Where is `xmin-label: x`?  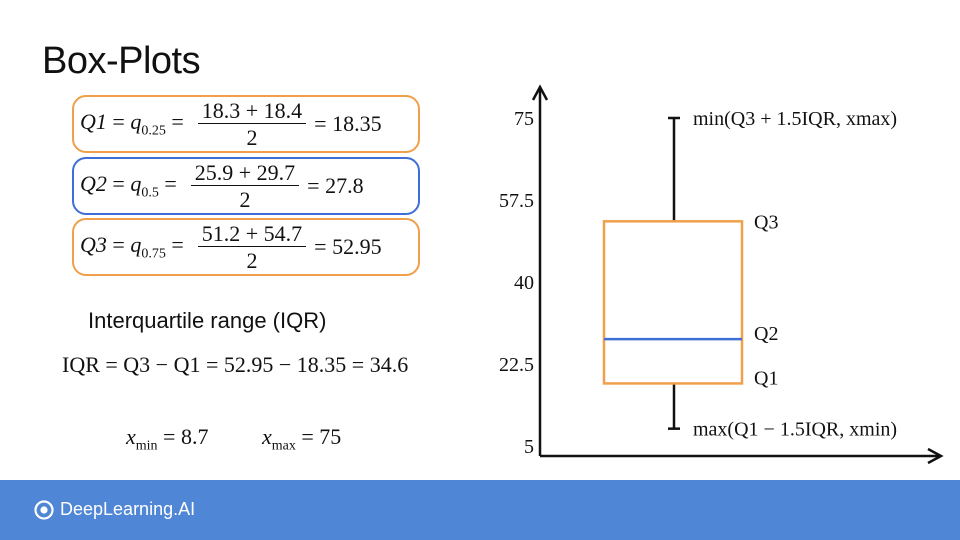
xmin-label: x is located at coordinates (131, 436).